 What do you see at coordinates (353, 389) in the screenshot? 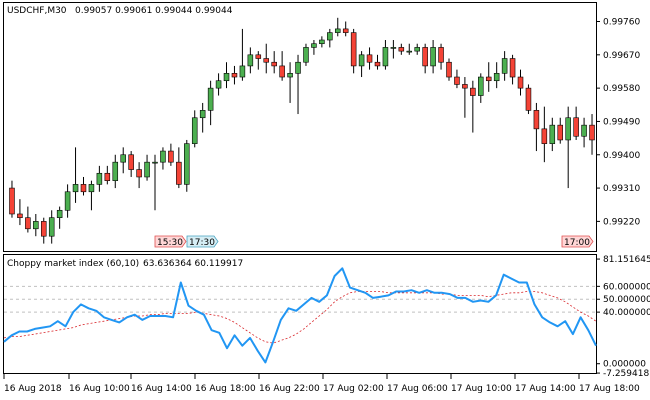
I see `time-tick-label: 17 Aug 02:00` at bounding box center [353, 389].